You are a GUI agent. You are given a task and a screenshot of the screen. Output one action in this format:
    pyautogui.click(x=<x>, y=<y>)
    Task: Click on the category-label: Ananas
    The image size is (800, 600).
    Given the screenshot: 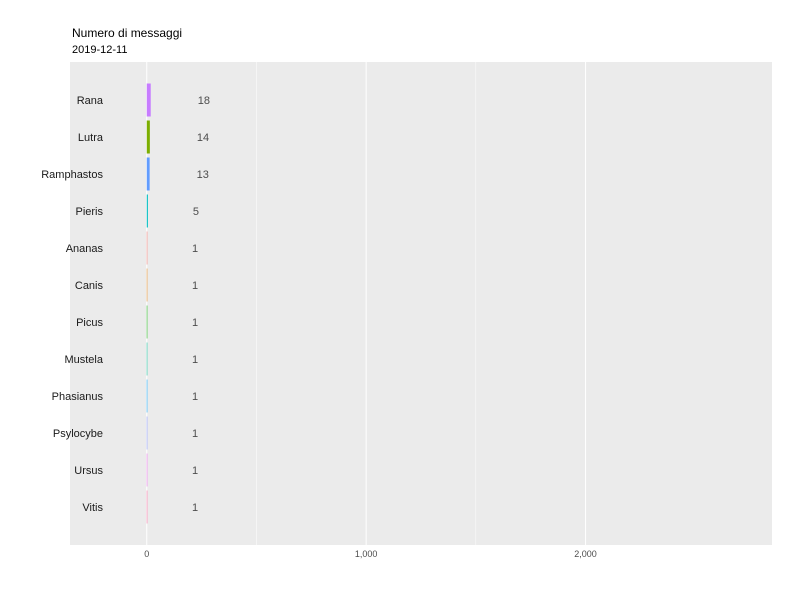 What is the action you would take?
    pyautogui.click(x=85, y=249)
    